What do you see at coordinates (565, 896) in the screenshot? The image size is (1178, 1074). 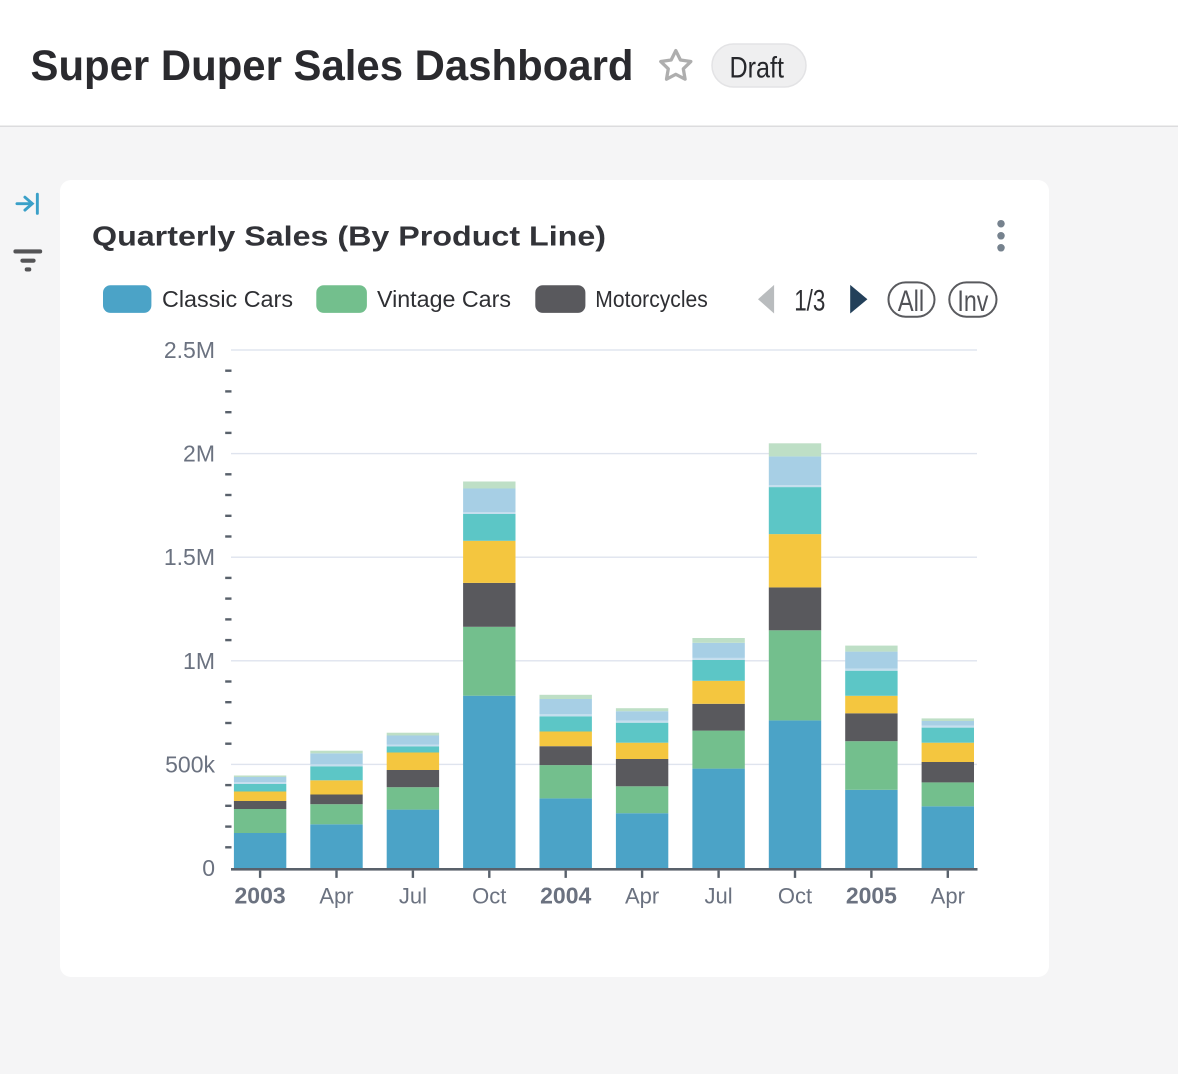 I see `svg-text: 2004` at bounding box center [565, 896].